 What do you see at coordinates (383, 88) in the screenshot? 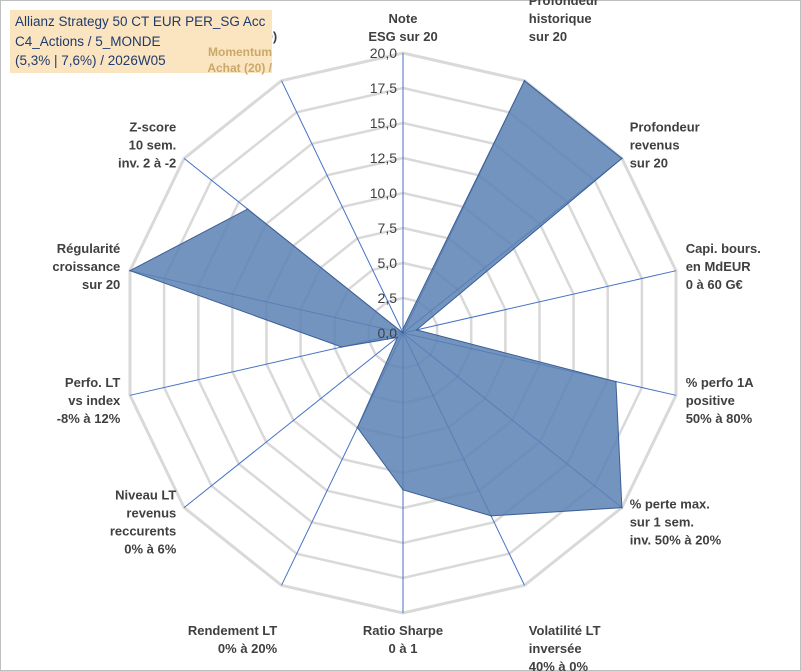
I see `tick-label: 17,5` at bounding box center [383, 88].